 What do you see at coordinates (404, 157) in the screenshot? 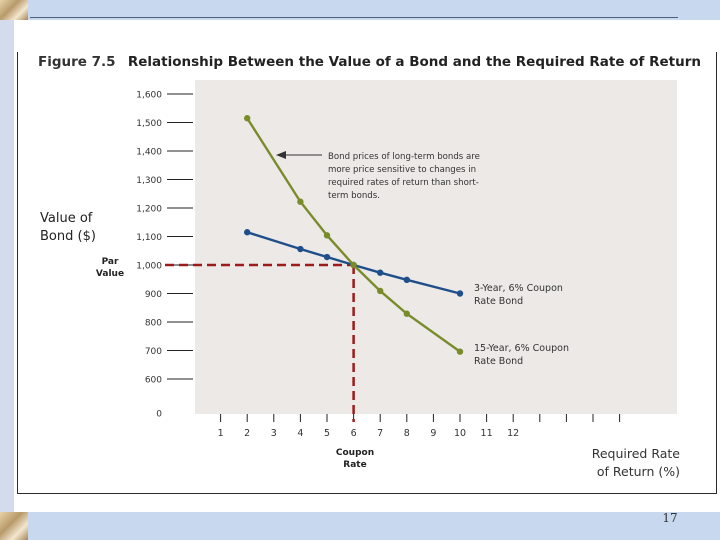
I see `annotation-line-0: Bond prices of long-term bonds are` at bounding box center [404, 157].